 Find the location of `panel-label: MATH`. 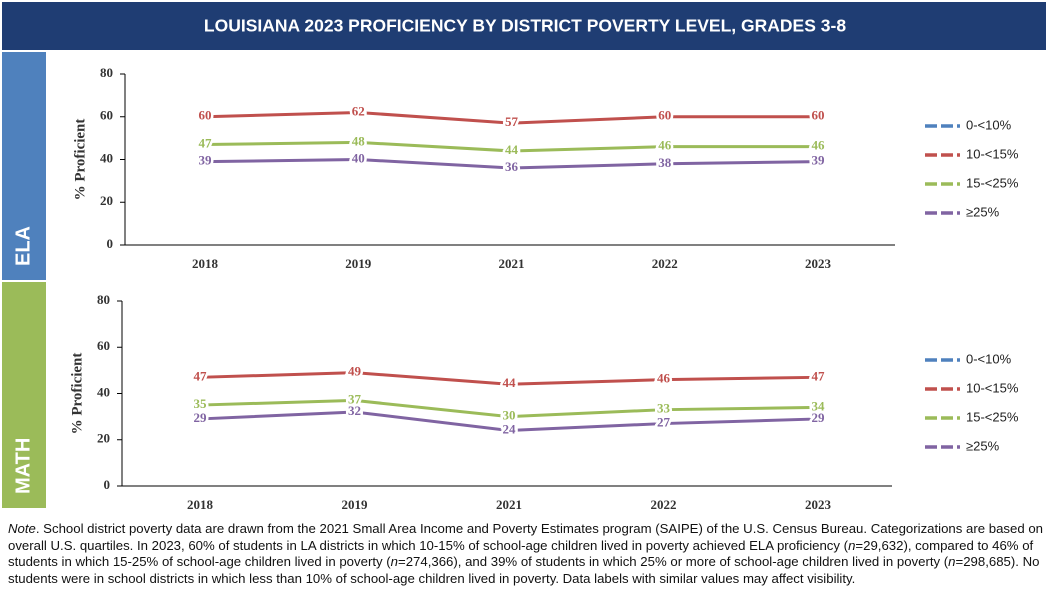

panel-label: MATH is located at coordinates (23, 466).